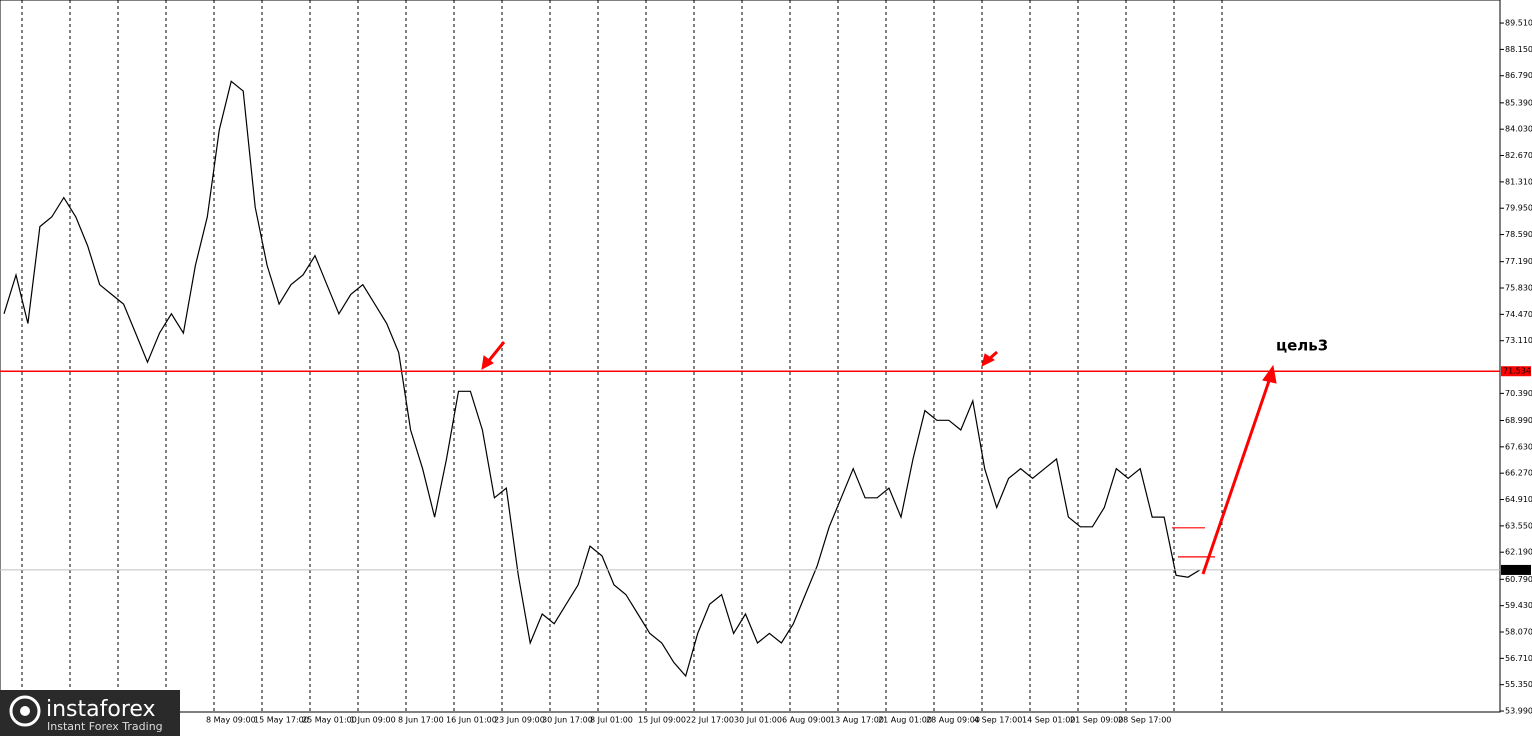 The height and width of the screenshot is (736, 1532). What do you see at coordinates (1518, 632) in the screenshot?
I see `y-tick-label: 58.070` at bounding box center [1518, 632].